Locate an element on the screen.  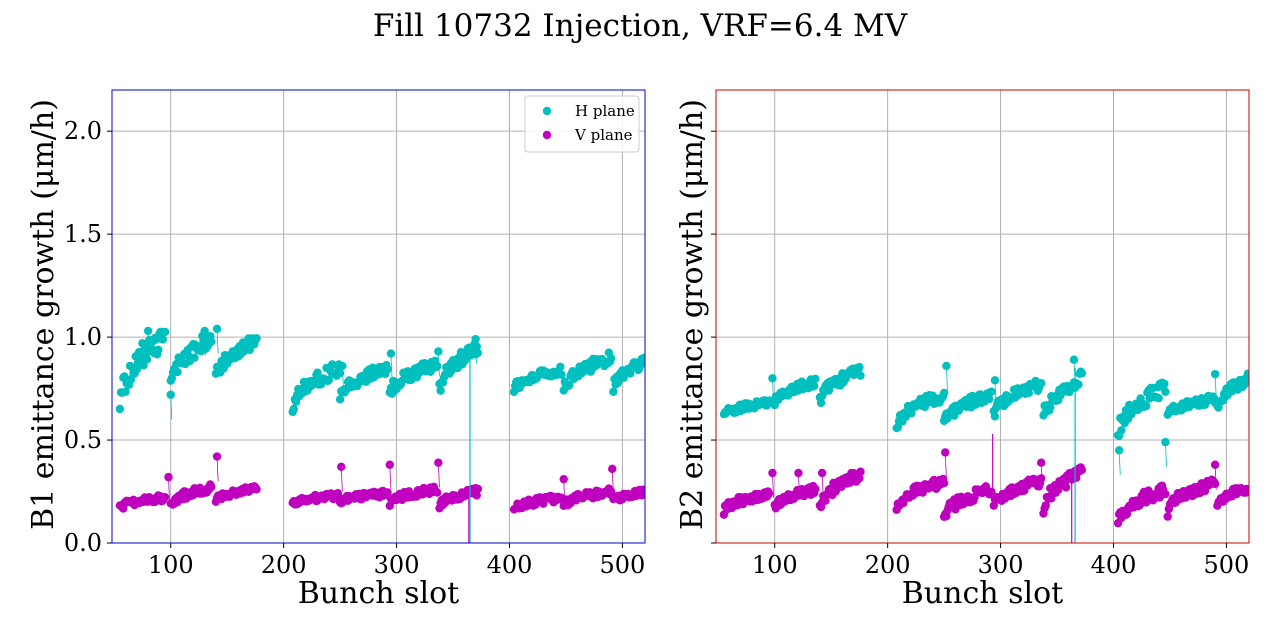
legend-box is located at coordinates (582, 124).